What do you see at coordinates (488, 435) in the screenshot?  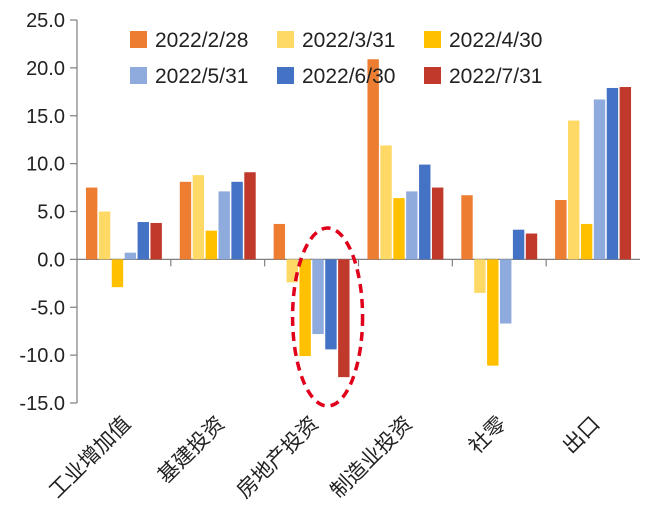 I see `x-tick-label: 社零` at bounding box center [488, 435].